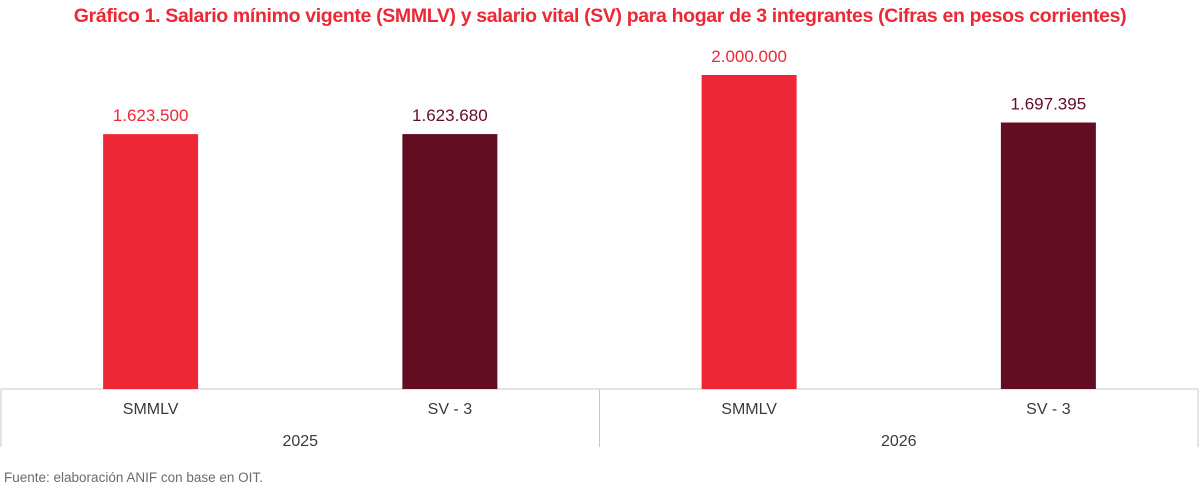  What do you see at coordinates (450, 115) in the screenshot?
I see `data-label: 1.623.680` at bounding box center [450, 115].